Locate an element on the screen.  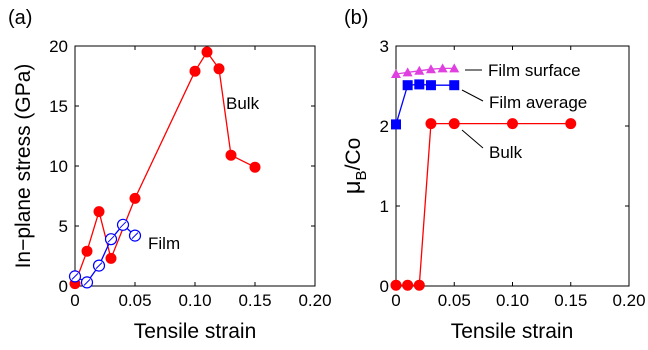
panel-b-label: (b) is located at coordinates (356, 18).